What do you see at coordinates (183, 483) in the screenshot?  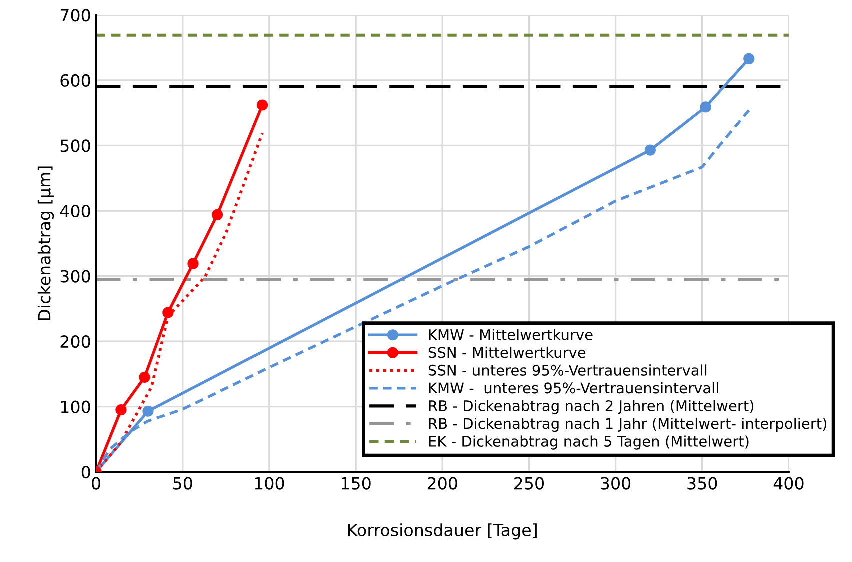 I see `x-tick-label: 50` at bounding box center [183, 483].